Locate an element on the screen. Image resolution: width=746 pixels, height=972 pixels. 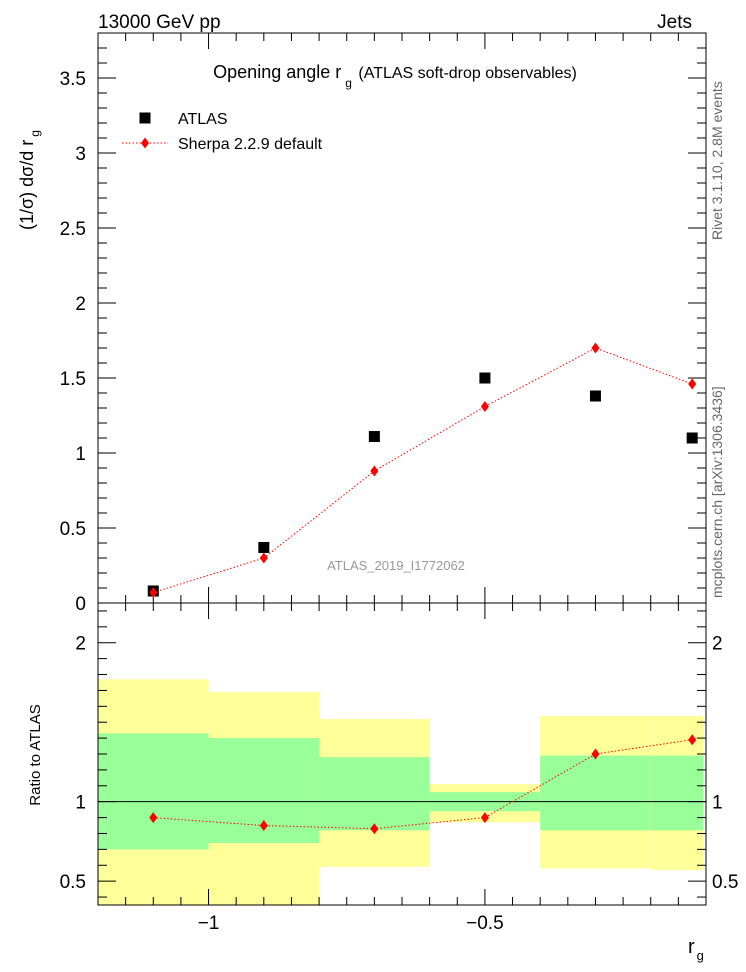
main-ylabel: (1/σ) dσ/d r g is located at coordinates (29, 180).